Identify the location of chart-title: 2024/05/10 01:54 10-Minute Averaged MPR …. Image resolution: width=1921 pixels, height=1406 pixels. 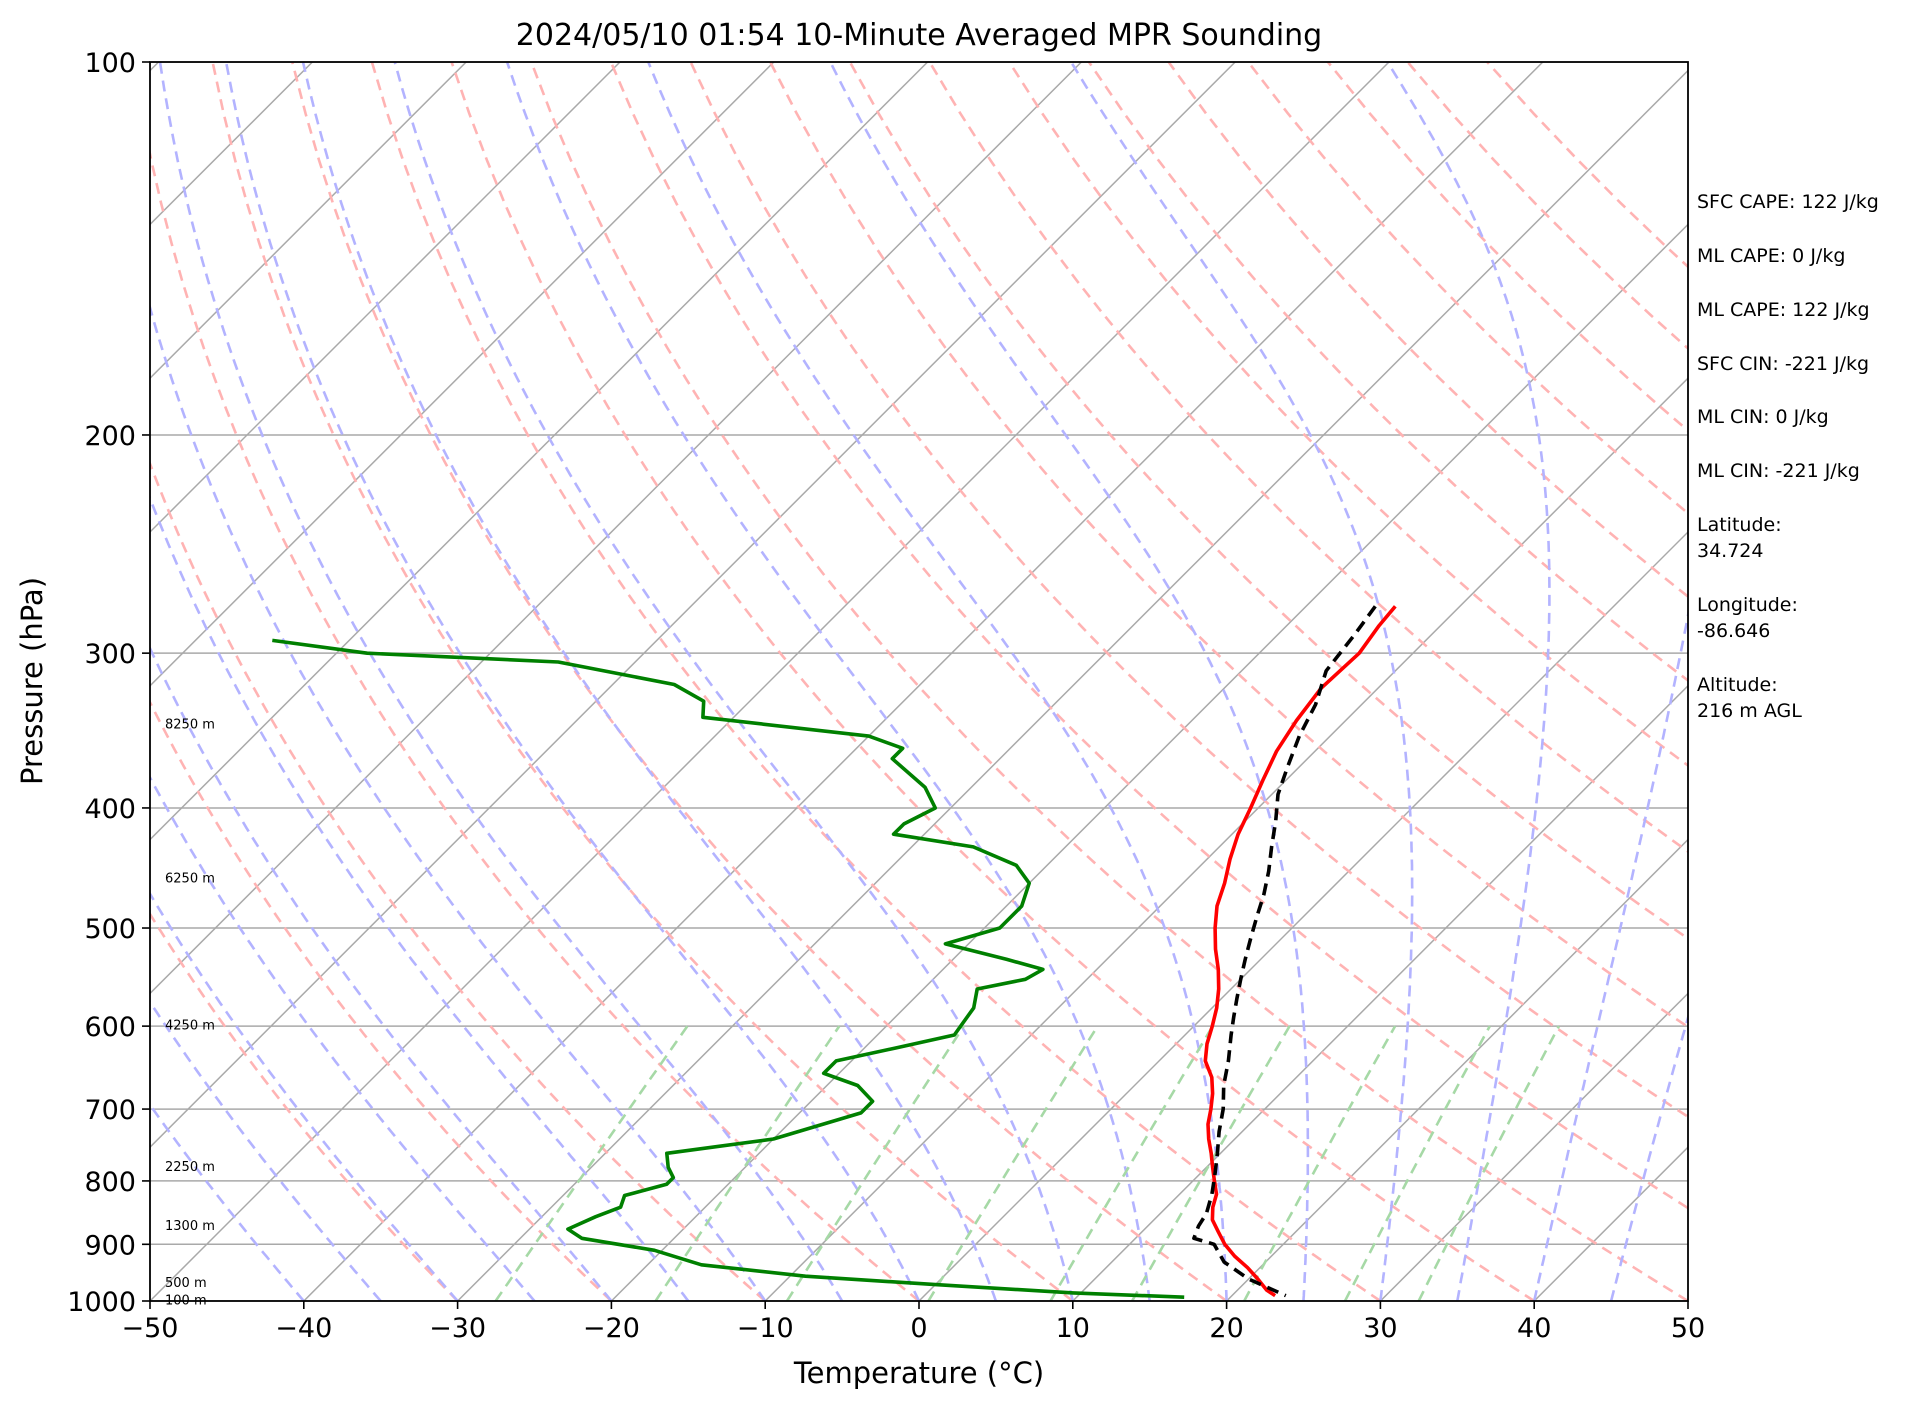
(919, 35).